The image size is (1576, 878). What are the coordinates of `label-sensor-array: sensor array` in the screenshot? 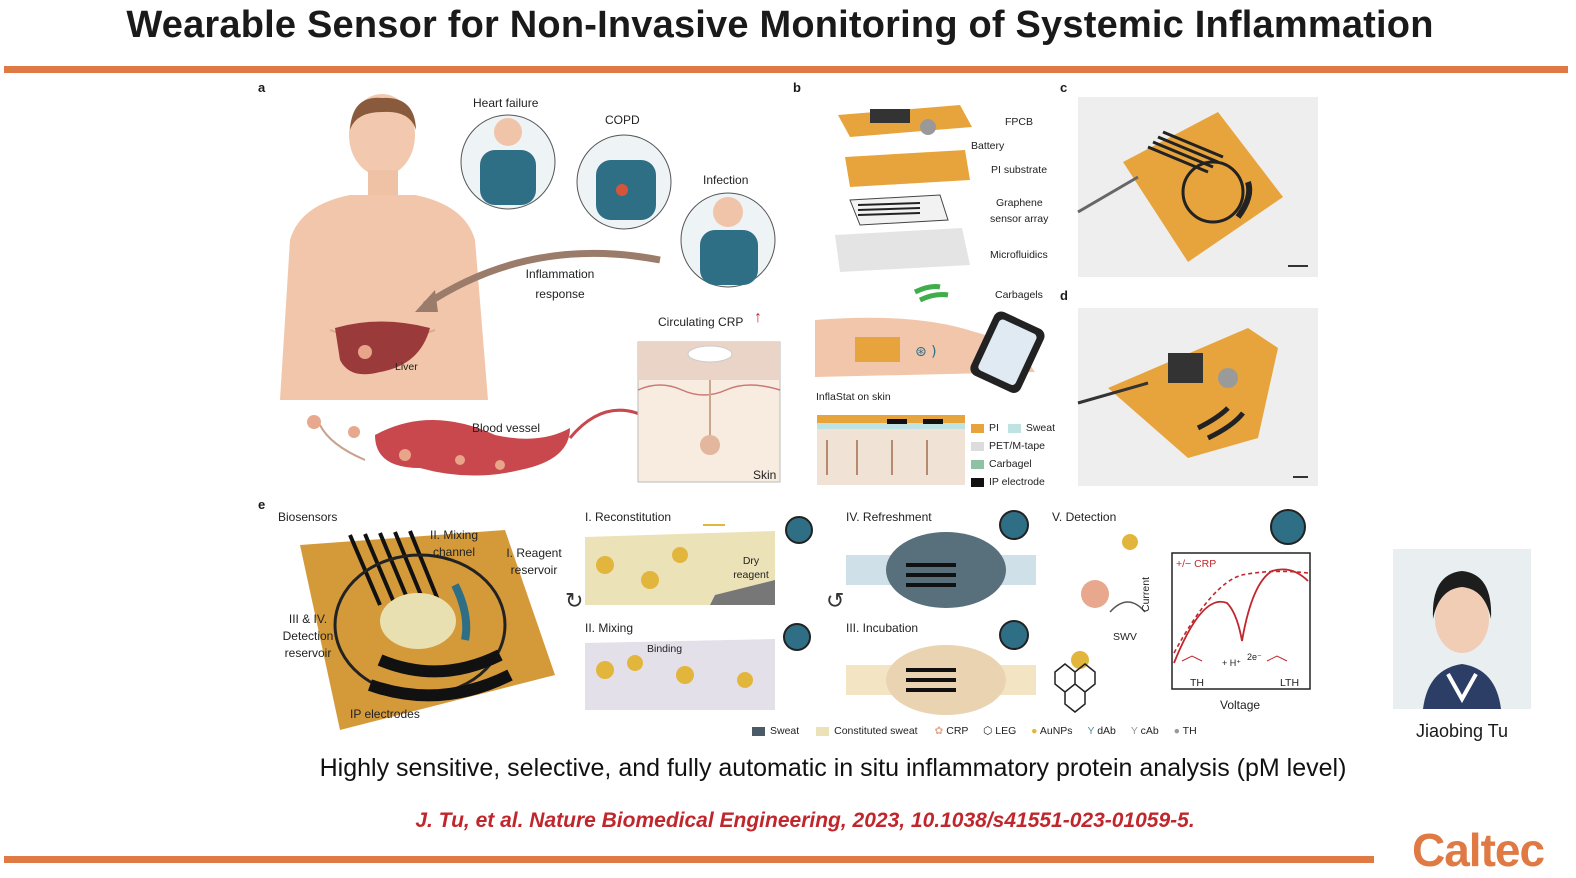 It's located at (1019, 219).